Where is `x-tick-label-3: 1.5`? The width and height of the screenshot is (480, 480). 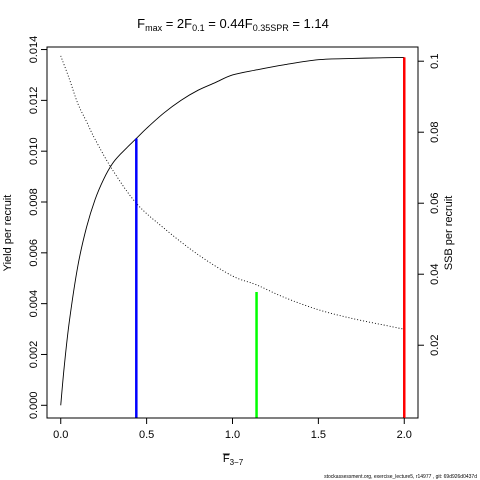 x-tick-label-3: 1.5 is located at coordinates (318, 435).